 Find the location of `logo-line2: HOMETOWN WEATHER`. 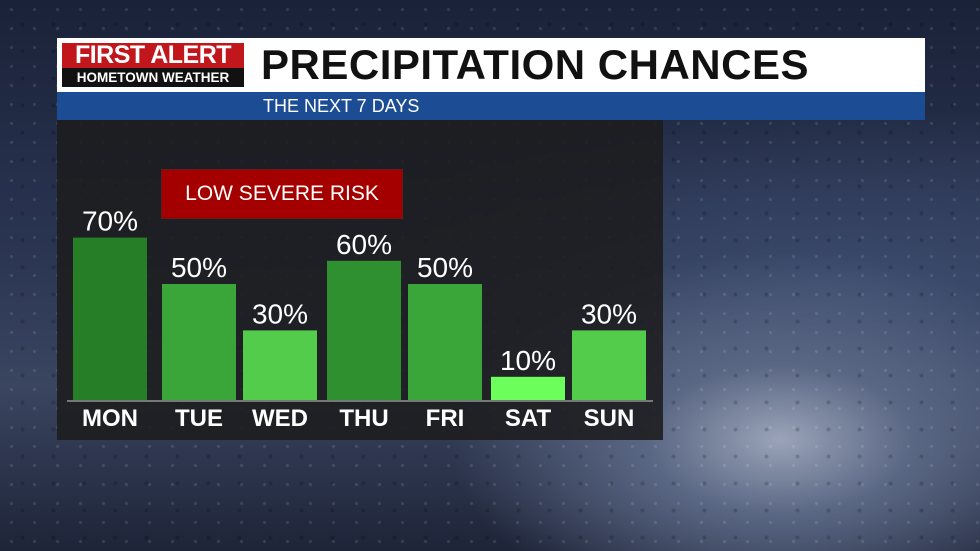

logo-line2: HOMETOWN WEATHER is located at coordinates (153, 77).